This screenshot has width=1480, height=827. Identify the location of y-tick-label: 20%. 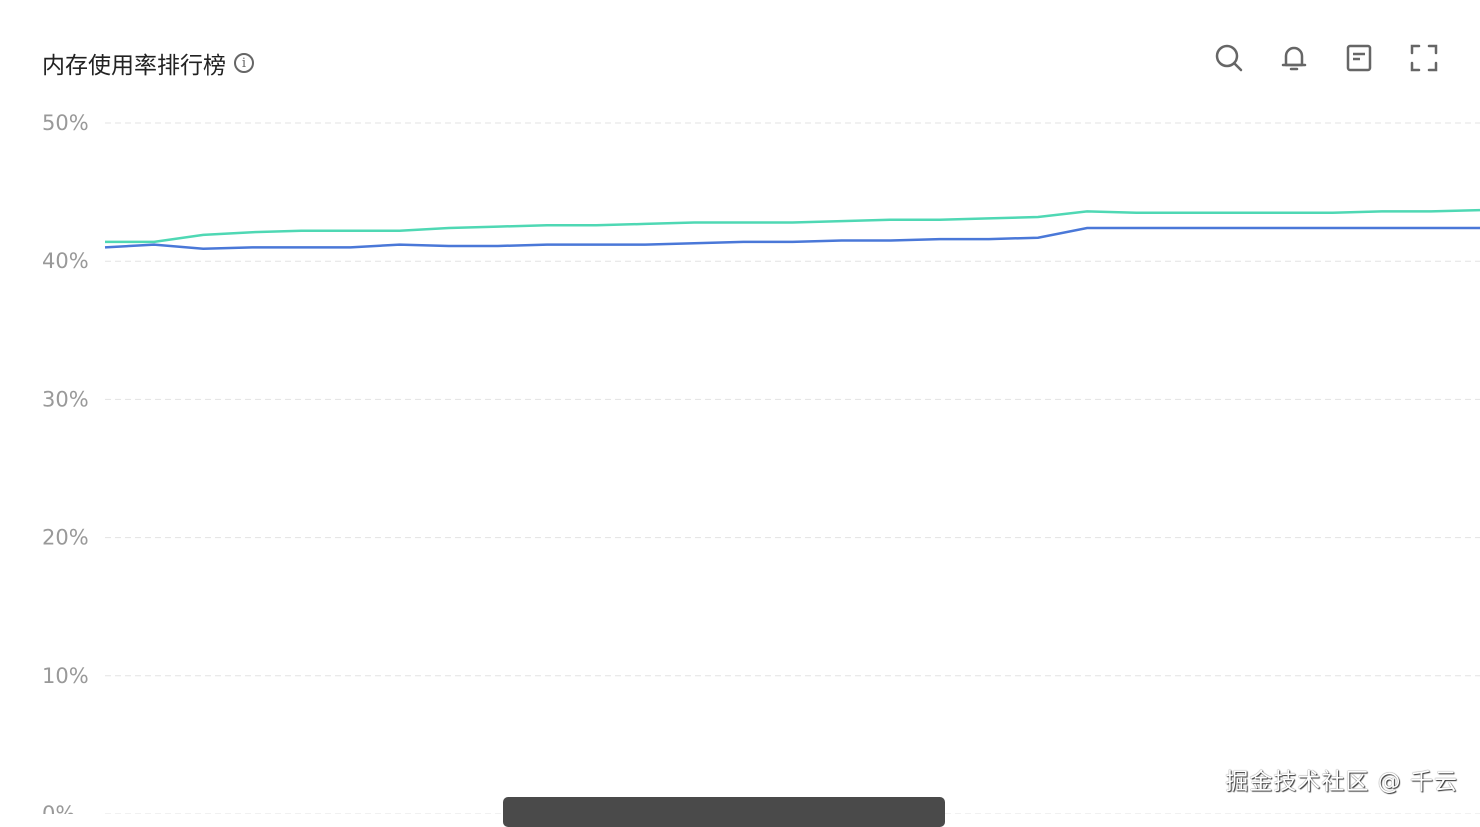
(65, 538).